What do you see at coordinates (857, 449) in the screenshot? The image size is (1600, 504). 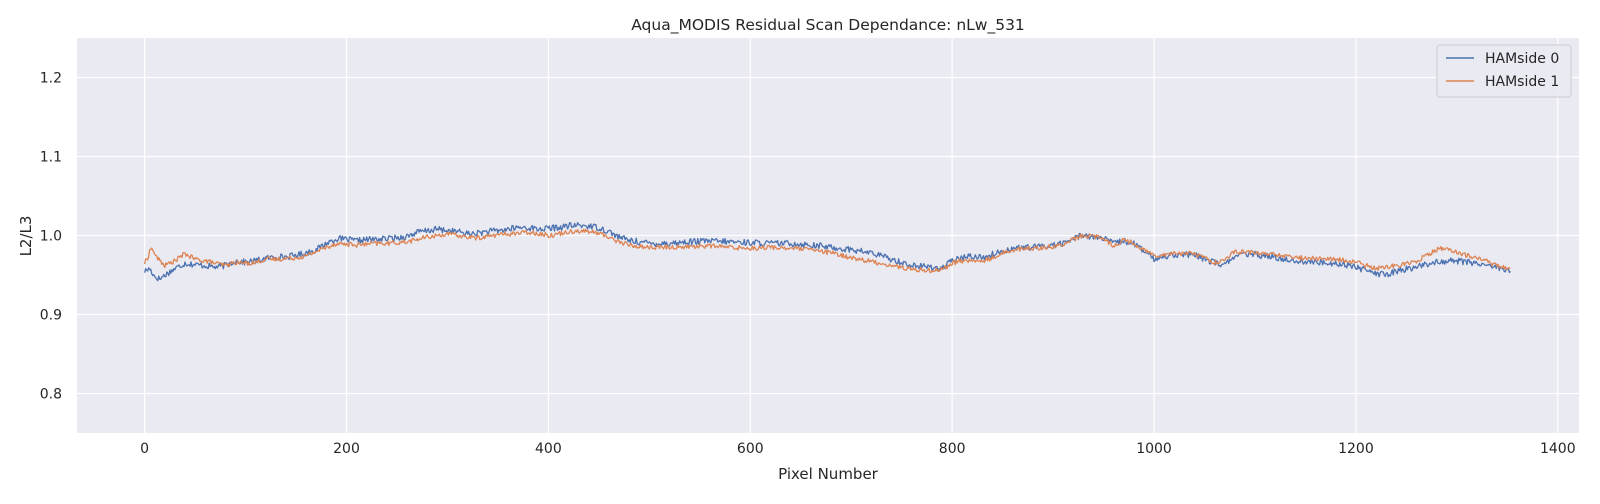 I see `x-tick-labels: 0 200 400 600 800 1000 1200 1400` at bounding box center [857, 449].